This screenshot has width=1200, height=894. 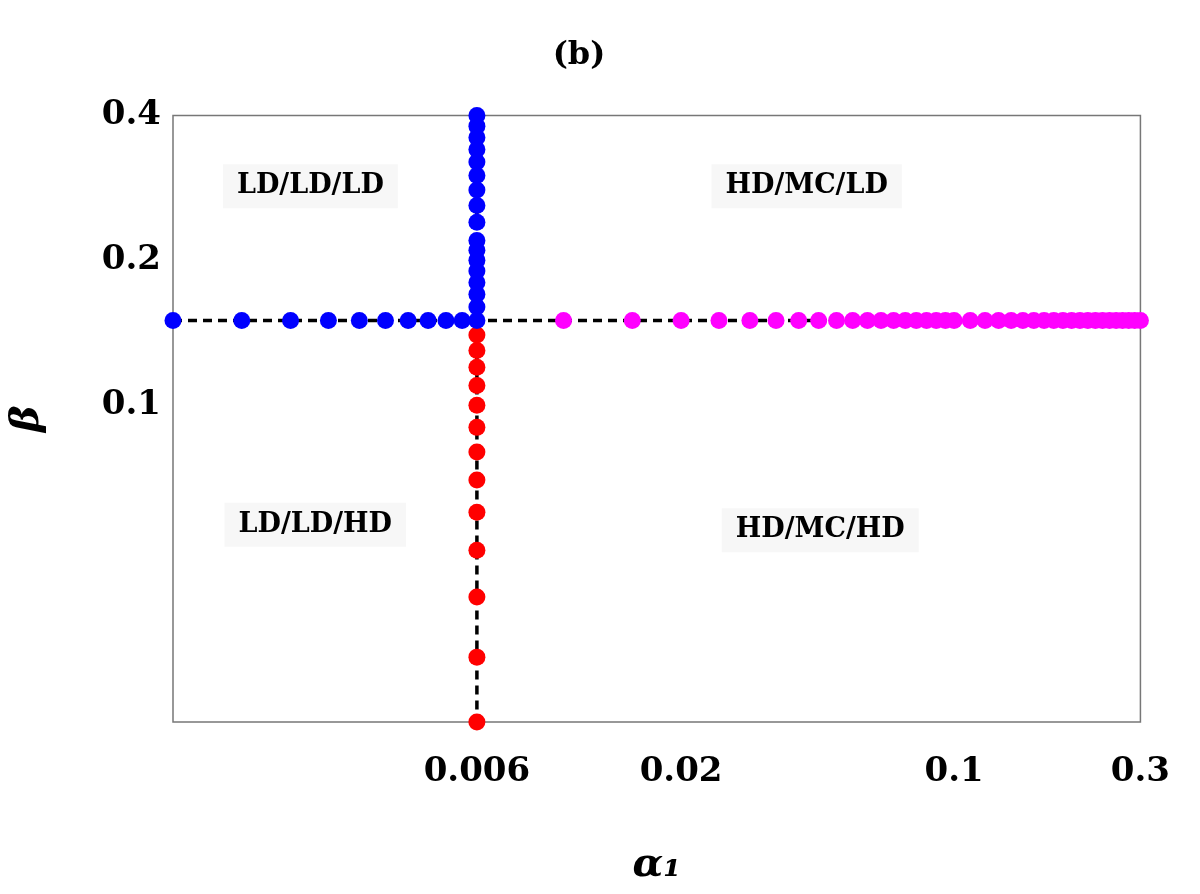 What do you see at coordinates (820, 528) in the screenshot?
I see `annotation: HD/MC/HD` at bounding box center [820, 528].